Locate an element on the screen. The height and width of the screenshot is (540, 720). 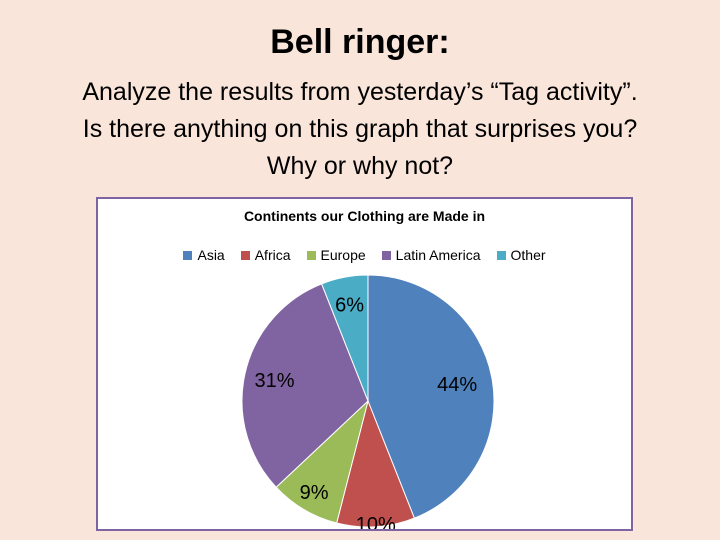
legend-label-asia: Asia is located at coordinates (211, 255).